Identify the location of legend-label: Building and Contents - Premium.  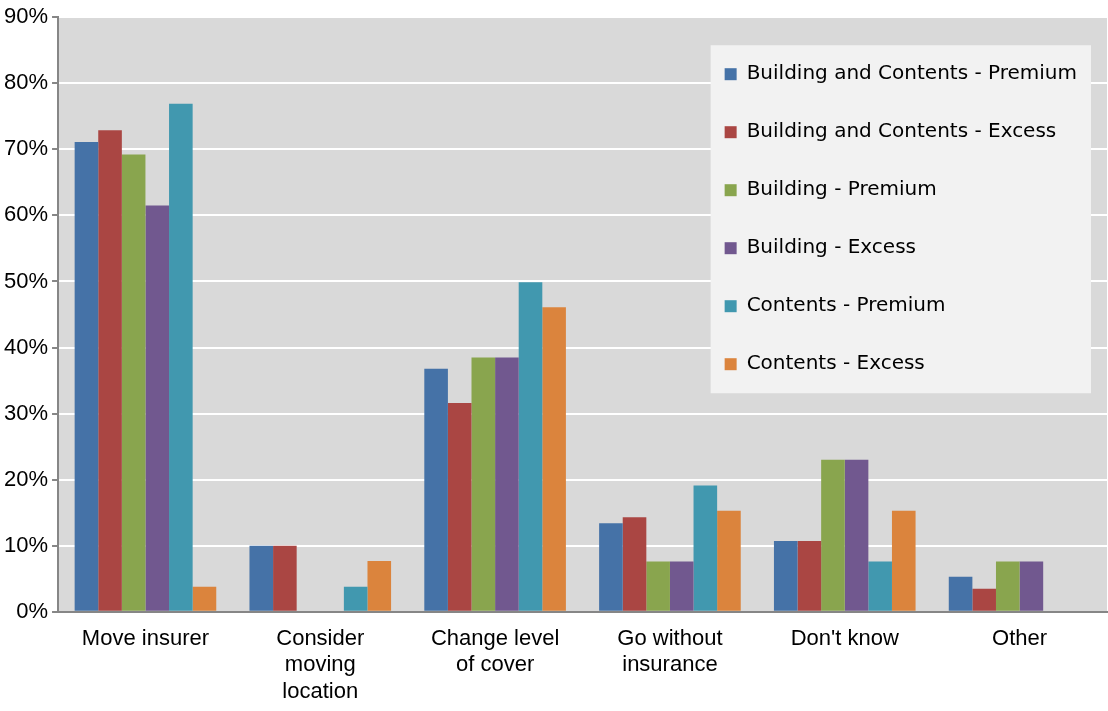
(912, 72).